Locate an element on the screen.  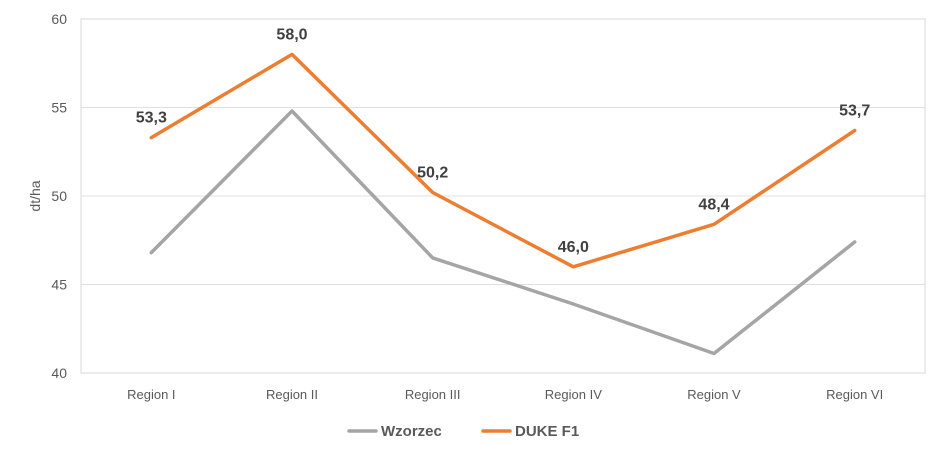
legend: Wzorzec DUKE F1 is located at coordinates (463, 431).